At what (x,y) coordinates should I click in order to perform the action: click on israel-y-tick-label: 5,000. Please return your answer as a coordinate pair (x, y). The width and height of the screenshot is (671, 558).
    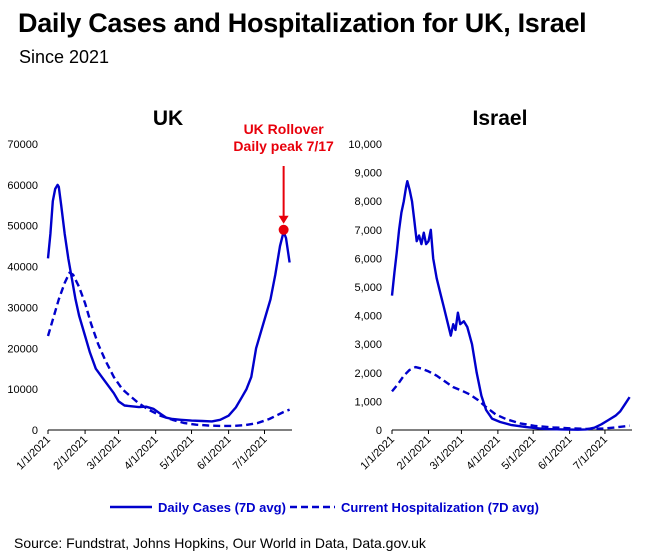
    Looking at the image, I should click on (368, 288).